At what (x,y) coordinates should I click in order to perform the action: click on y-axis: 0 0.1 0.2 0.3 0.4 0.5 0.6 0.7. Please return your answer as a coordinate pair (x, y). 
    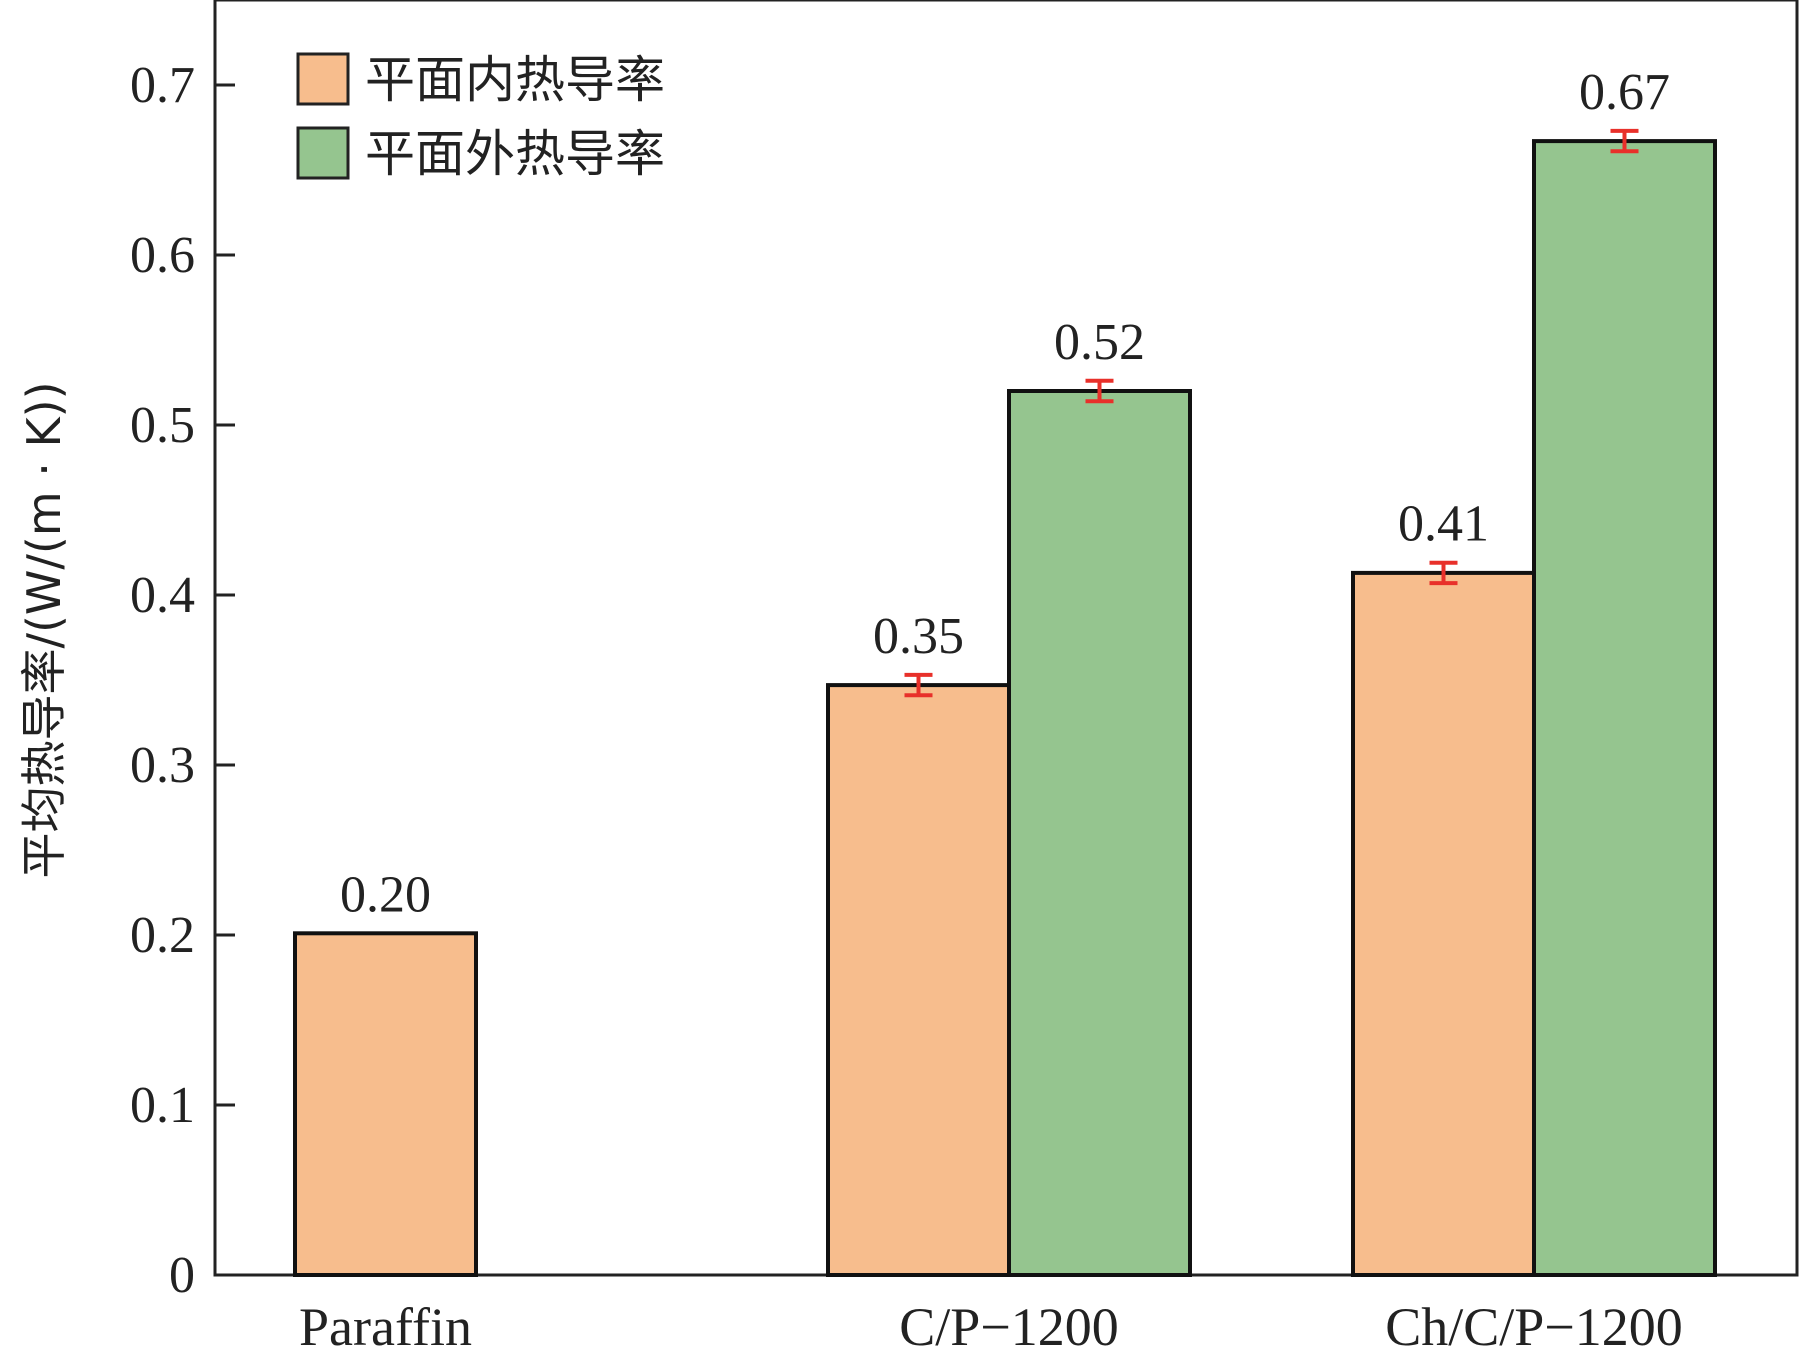
    Looking at the image, I should click on (182, 680).